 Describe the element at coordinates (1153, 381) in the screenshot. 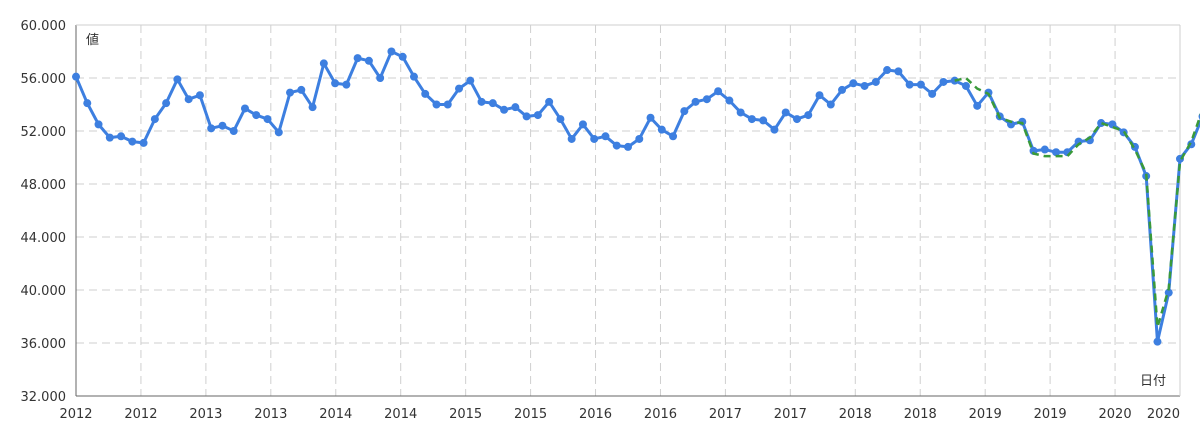

I see `x-axis-label: 日付` at that location.